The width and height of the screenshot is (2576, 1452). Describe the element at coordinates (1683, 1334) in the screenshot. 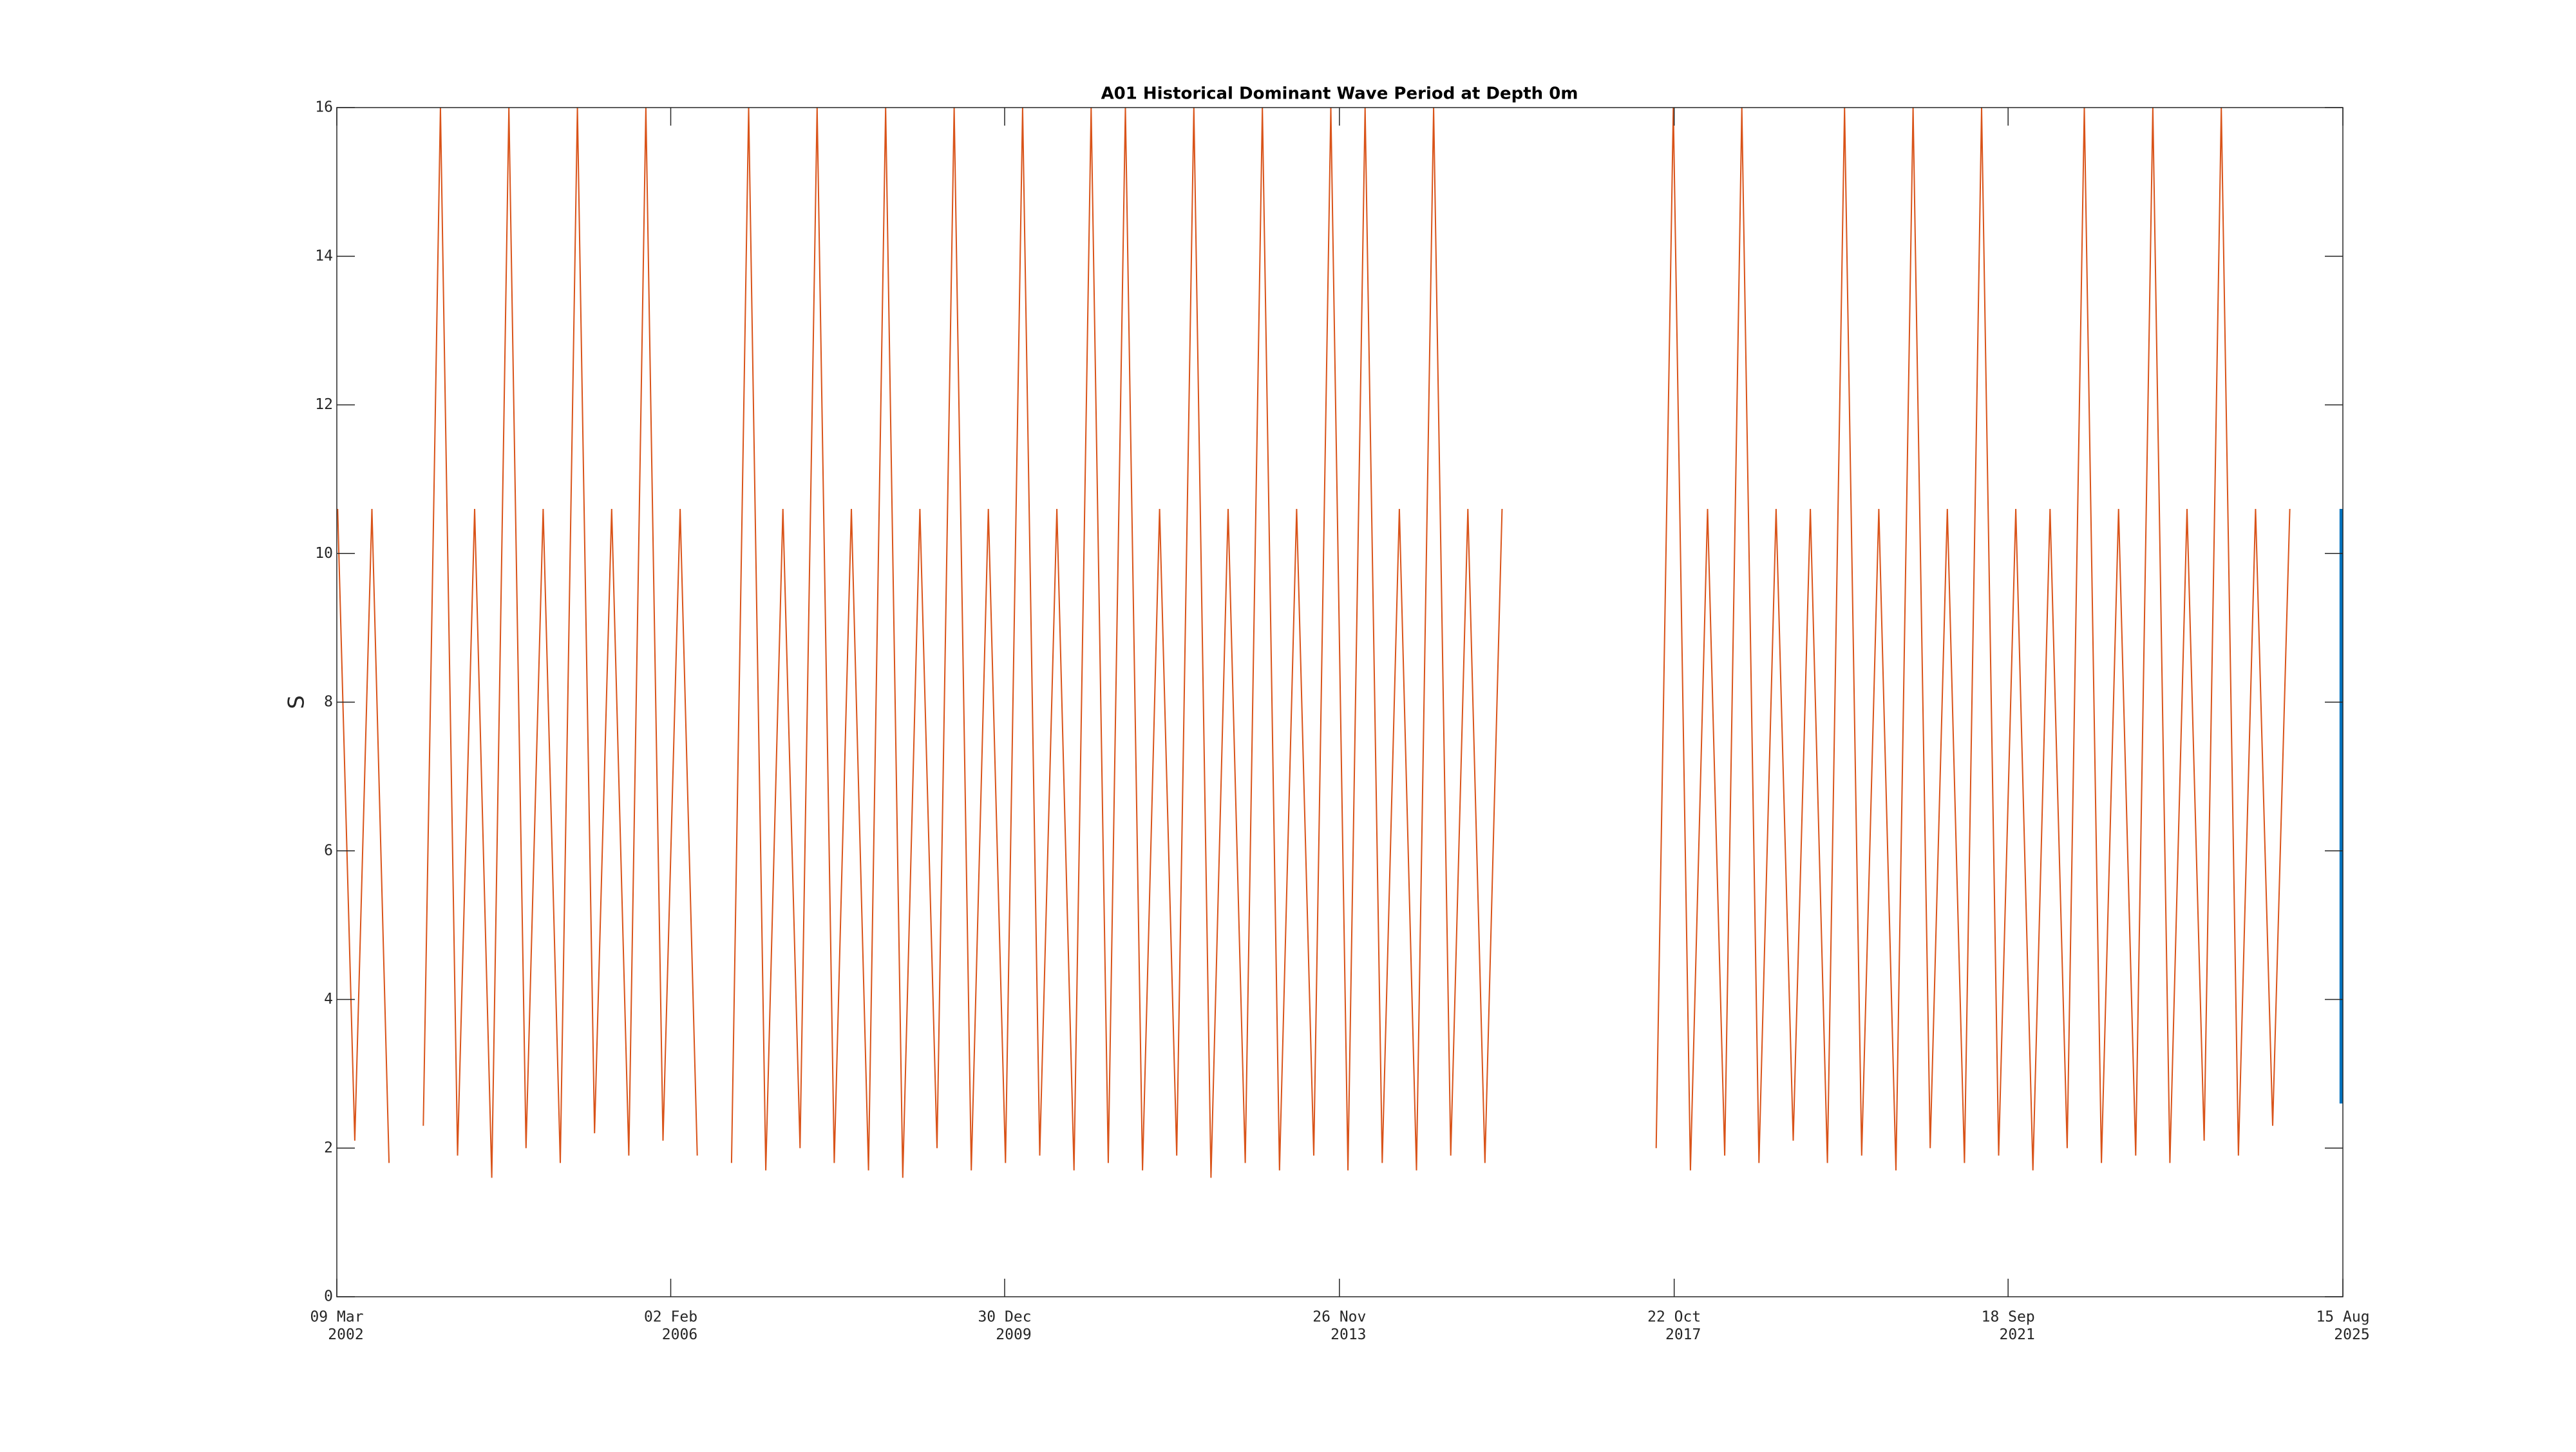

I see `x-tick-label-line: 2017` at that location.